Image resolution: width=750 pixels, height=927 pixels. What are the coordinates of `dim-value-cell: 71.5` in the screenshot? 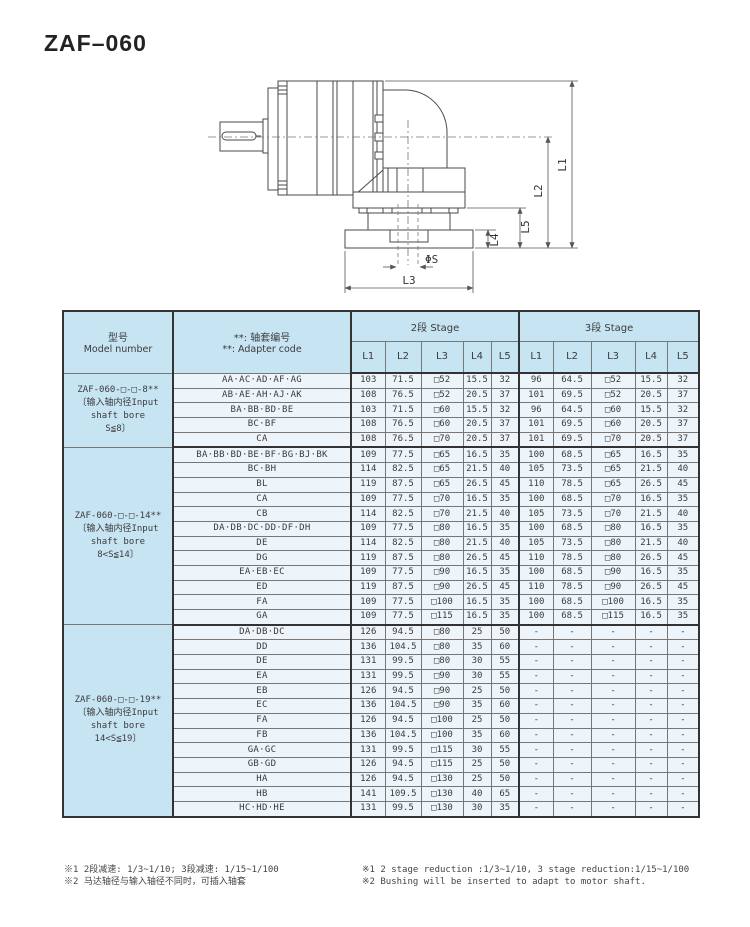 It's located at (403, 380).